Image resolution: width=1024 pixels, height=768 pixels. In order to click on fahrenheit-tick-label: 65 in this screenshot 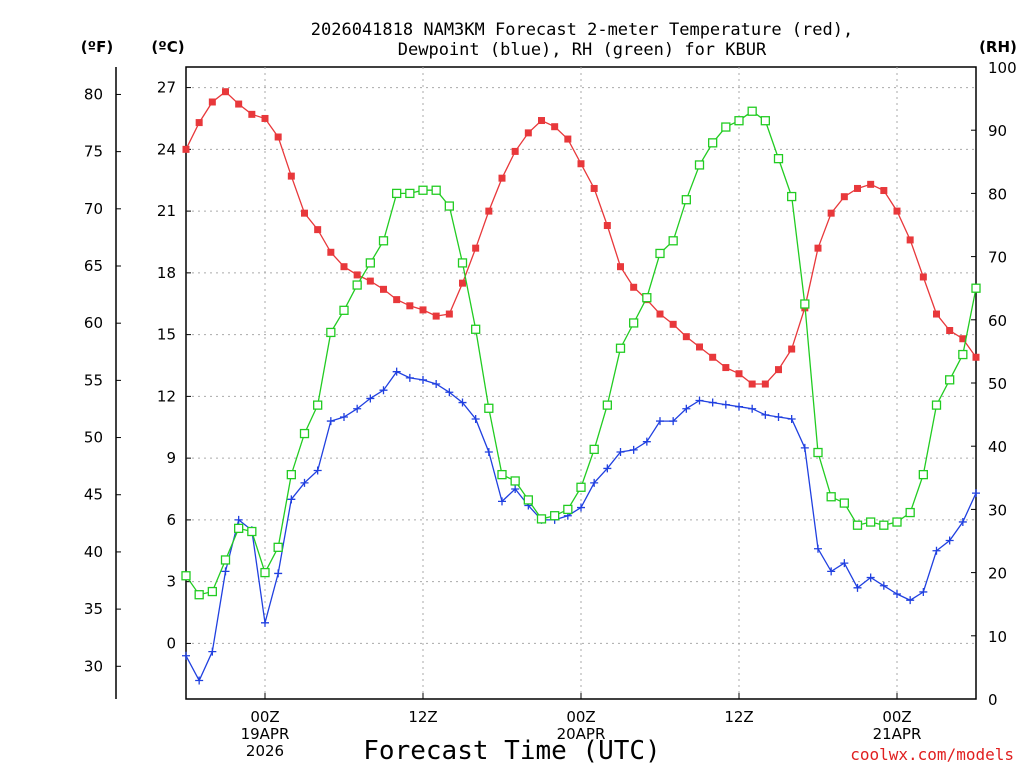, I will do `click(93, 266)`.